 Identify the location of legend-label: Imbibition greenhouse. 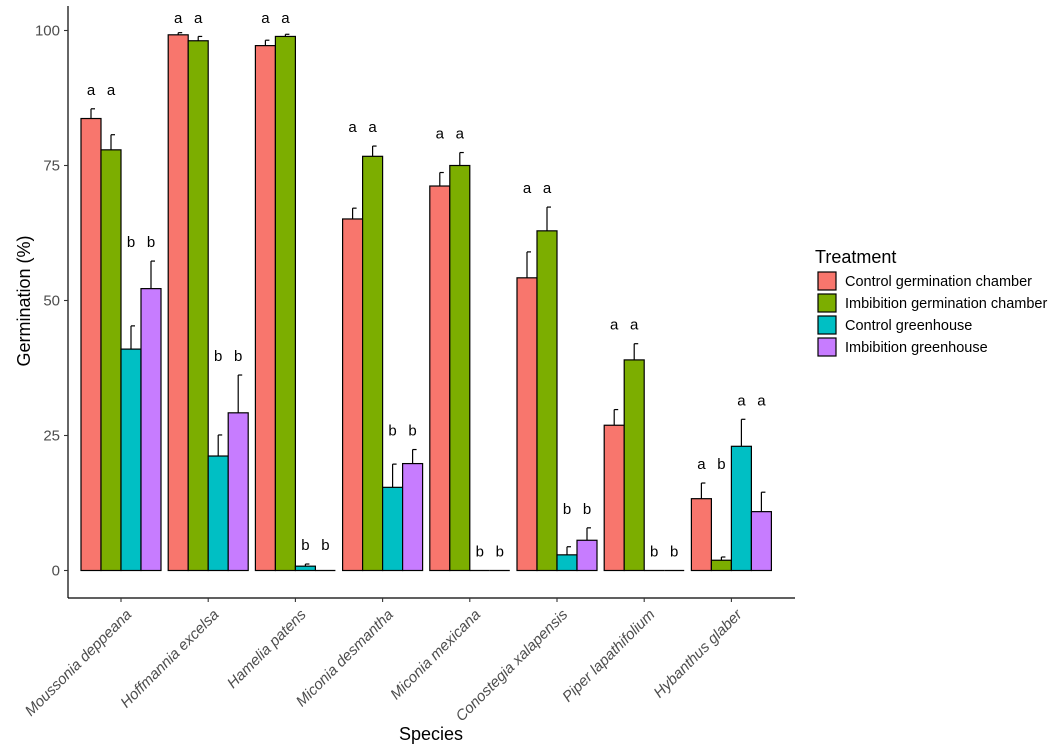
(916, 348).